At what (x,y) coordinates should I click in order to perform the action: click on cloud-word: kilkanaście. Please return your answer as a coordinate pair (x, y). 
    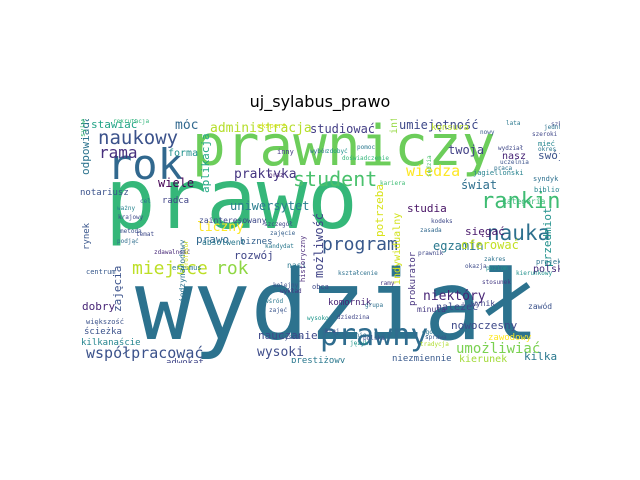
    Looking at the image, I should click on (111, 343).